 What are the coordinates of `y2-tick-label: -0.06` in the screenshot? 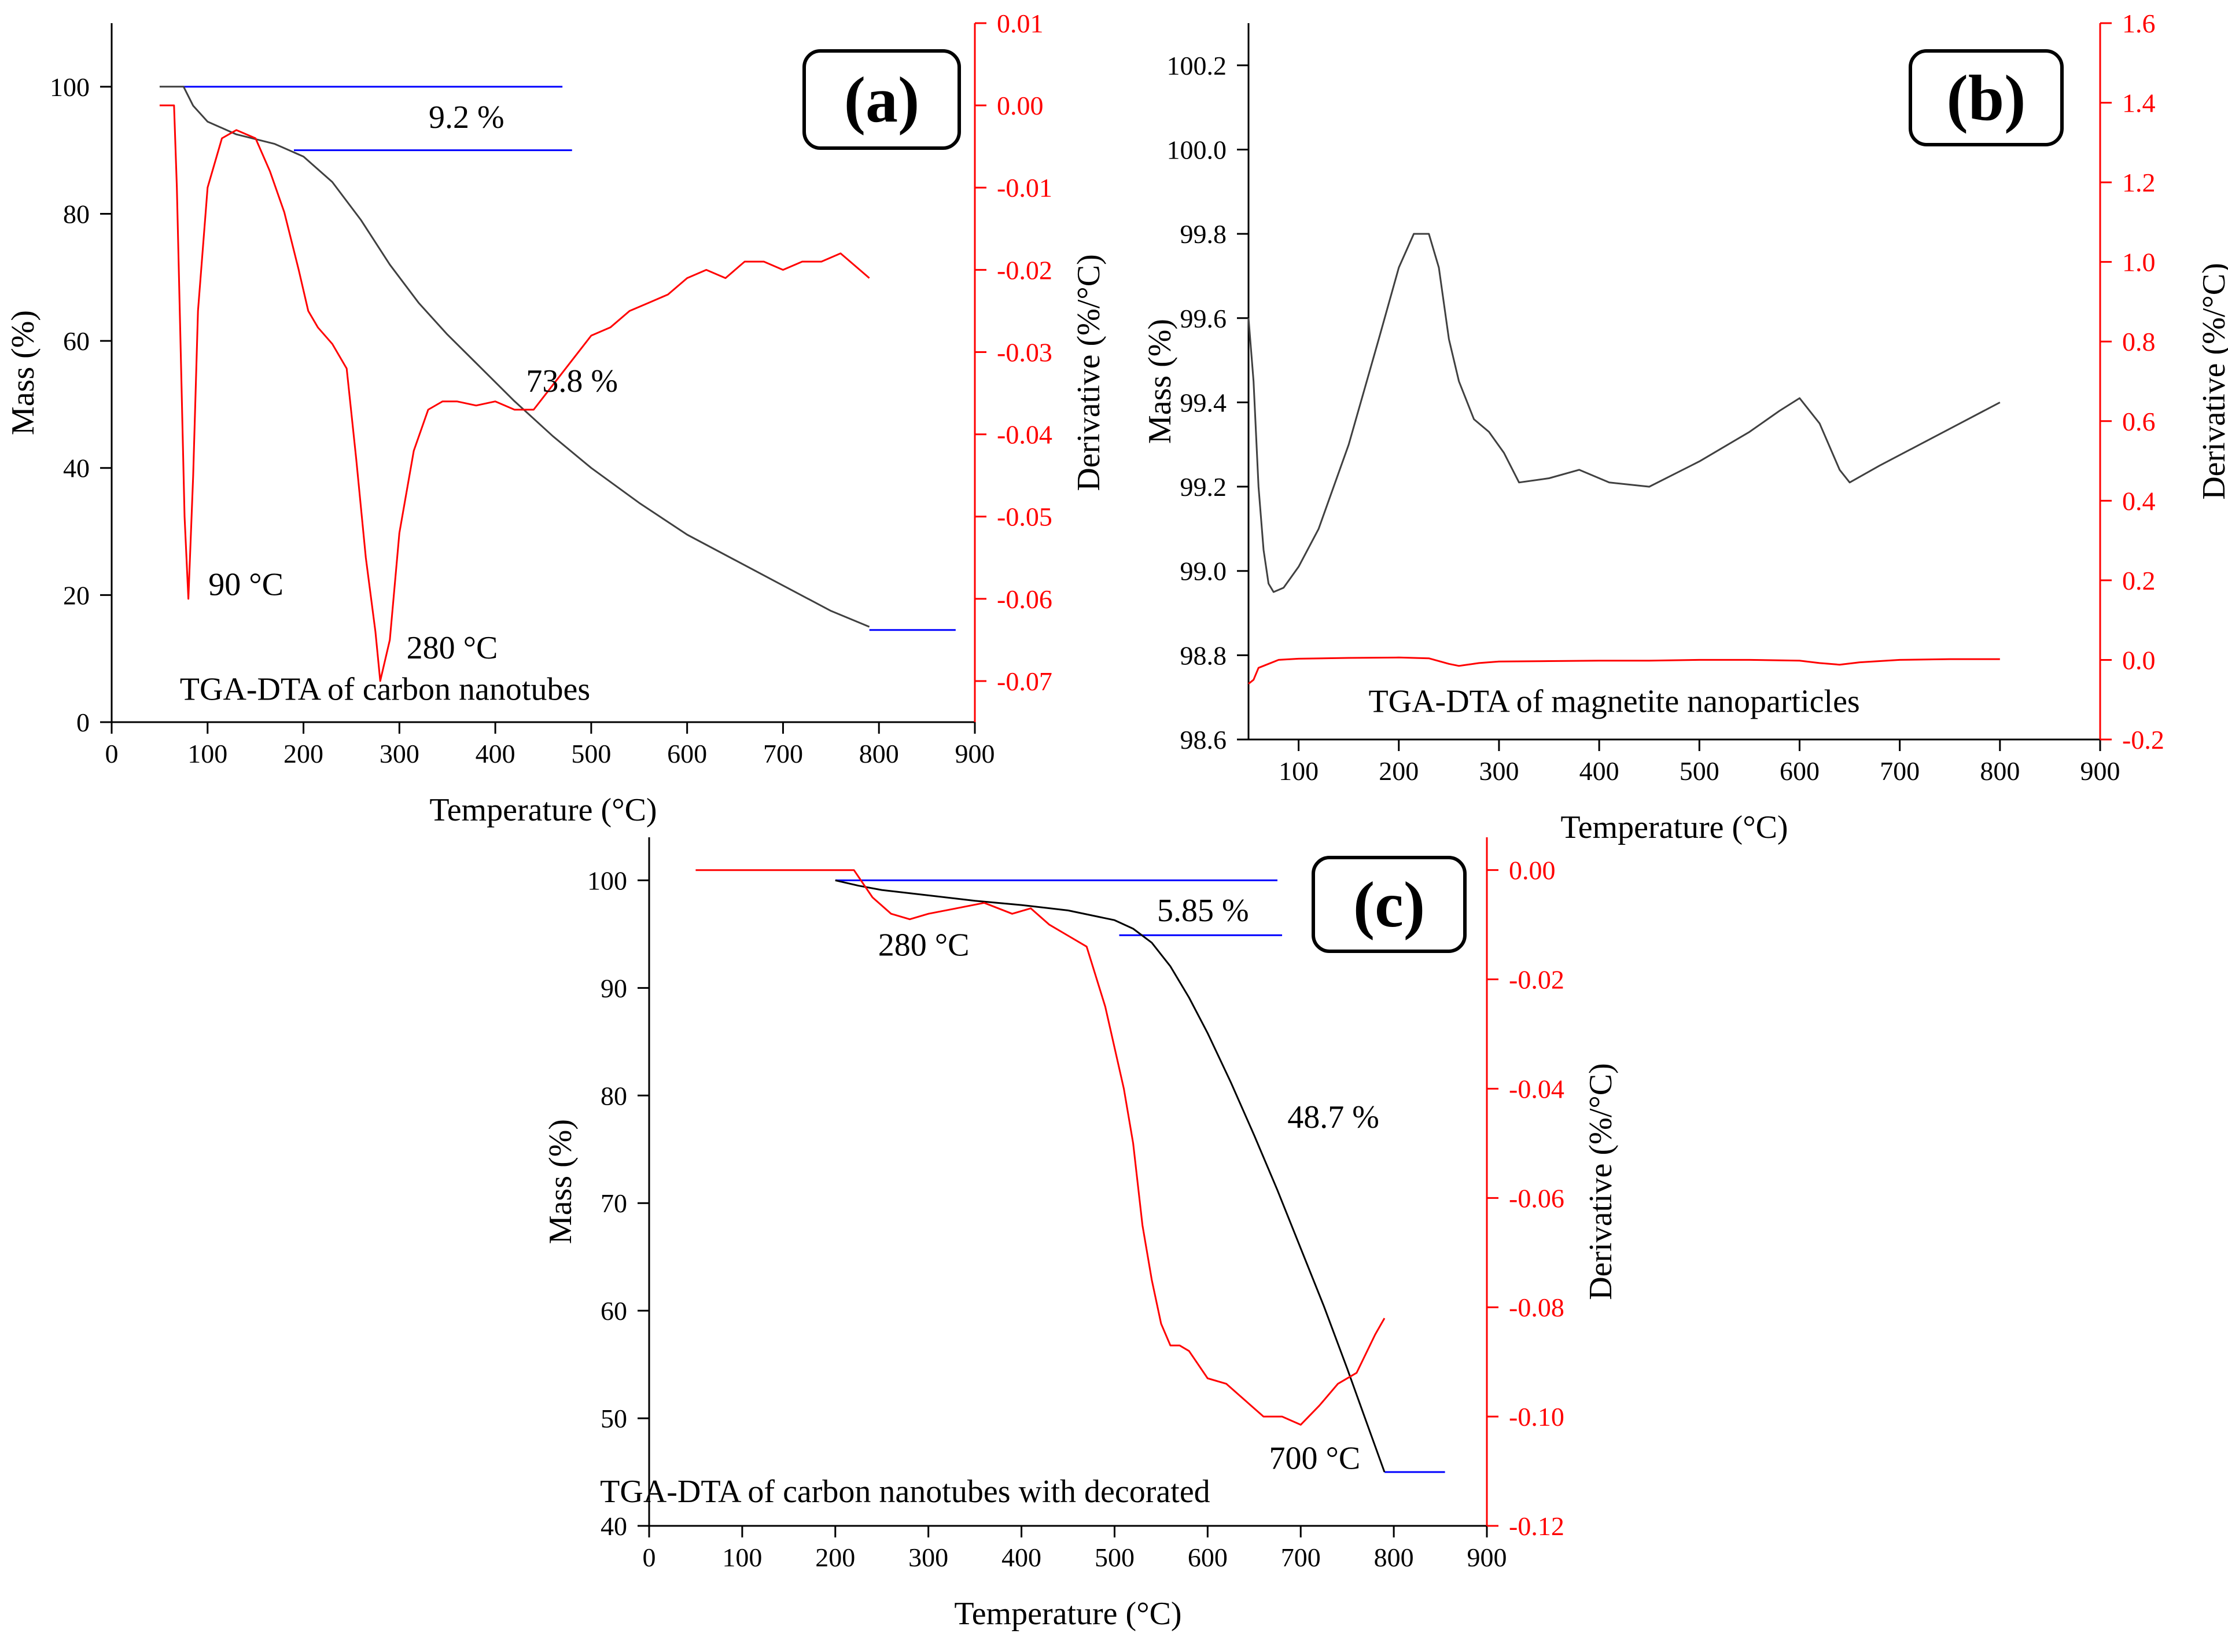 It's located at (1024, 599).